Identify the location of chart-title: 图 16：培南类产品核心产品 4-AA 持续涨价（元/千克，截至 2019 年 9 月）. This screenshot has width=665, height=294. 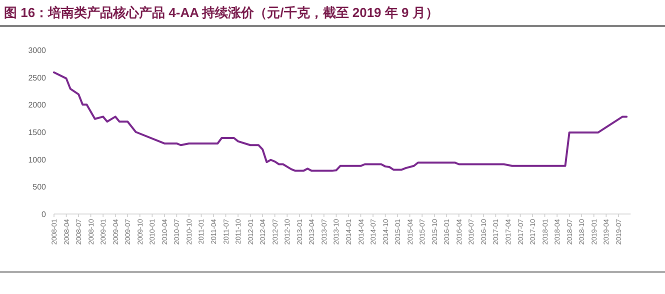
(221, 12).